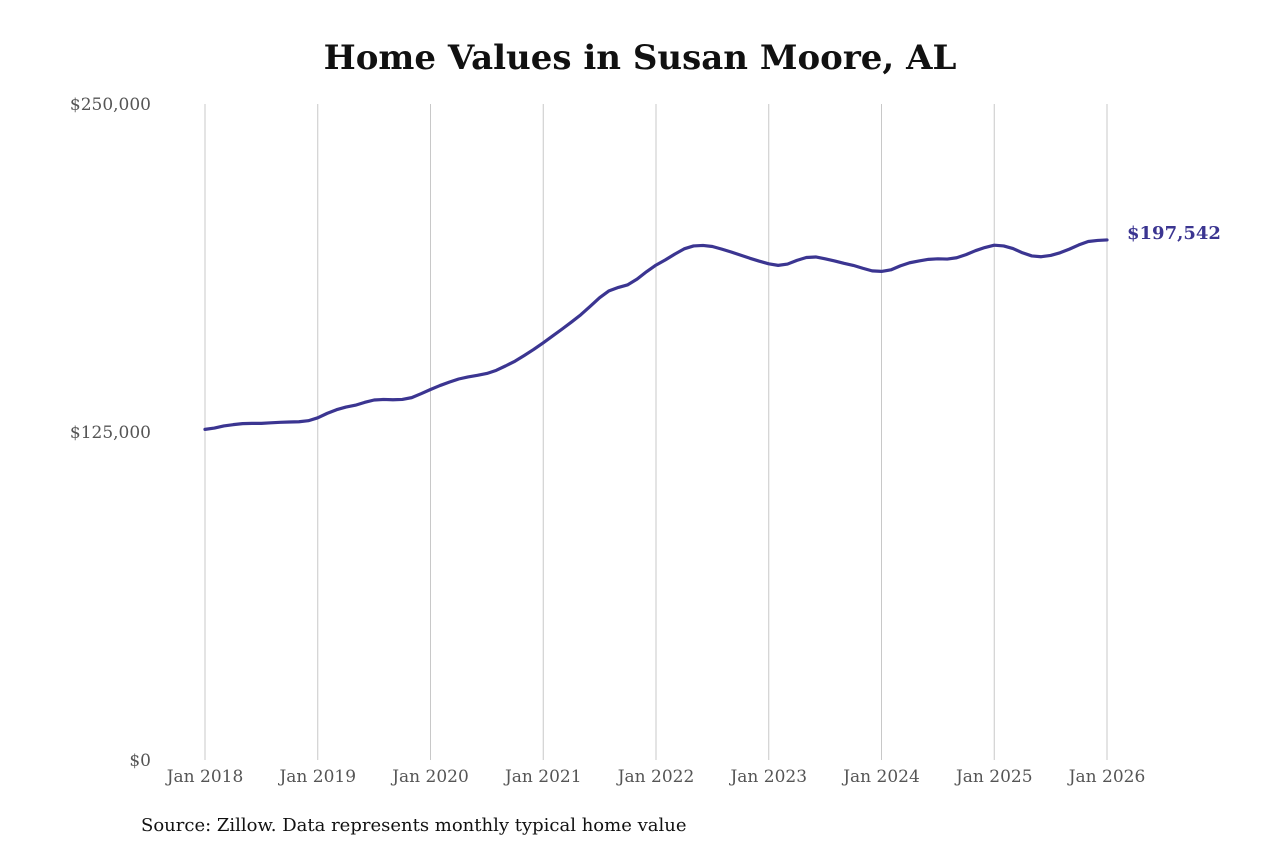 The image size is (1280, 853). Describe the element at coordinates (429, 777) in the screenshot. I see `x-tick-label: Jan 2020` at that location.